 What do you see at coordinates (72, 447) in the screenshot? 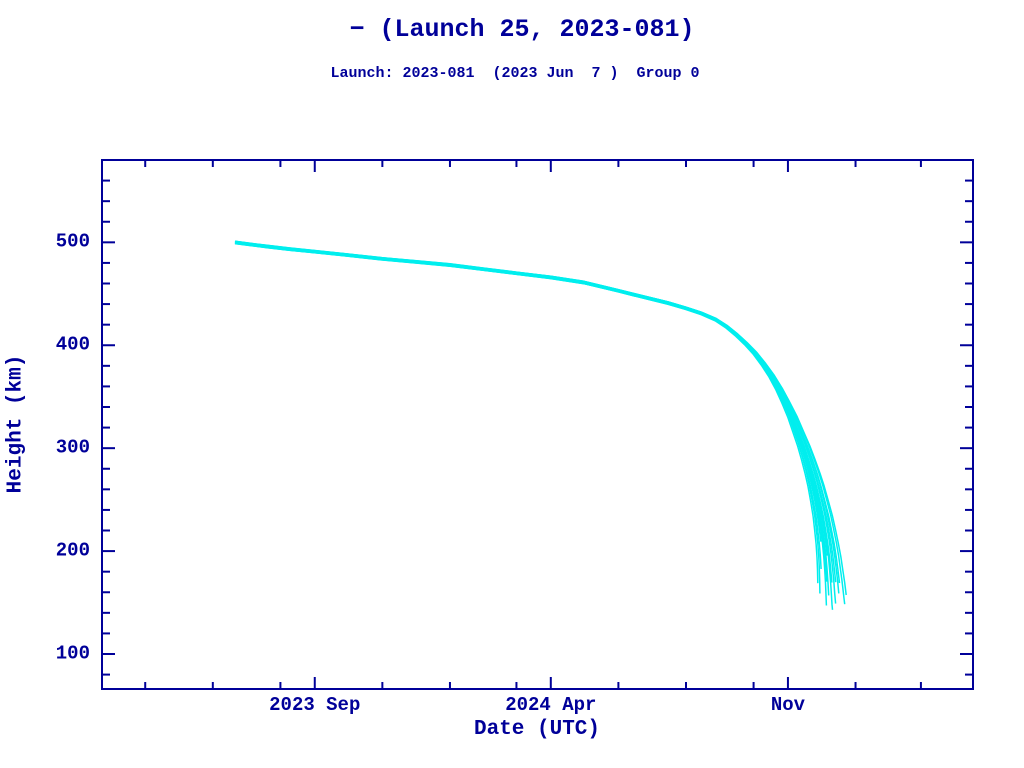
I see `y-tick-label: 300` at bounding box center [72, 447].